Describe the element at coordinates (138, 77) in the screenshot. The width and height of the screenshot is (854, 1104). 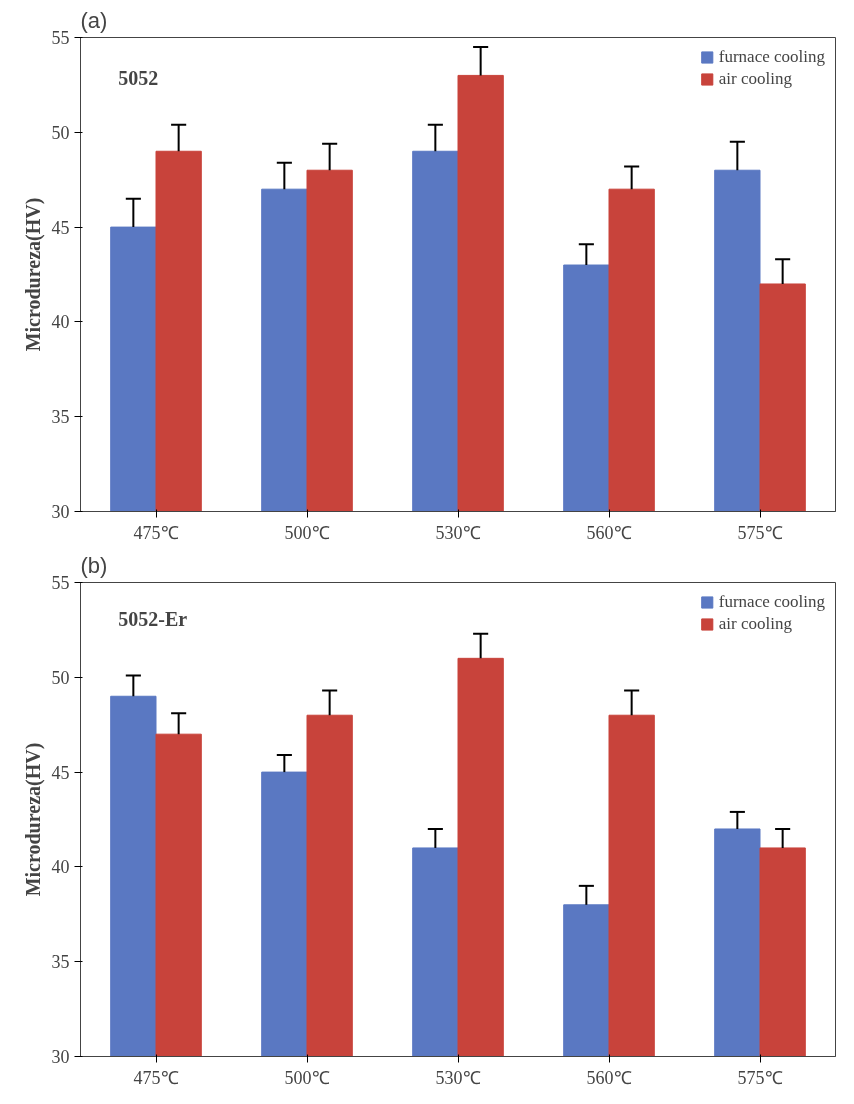
I see `text: 5052` at that location.